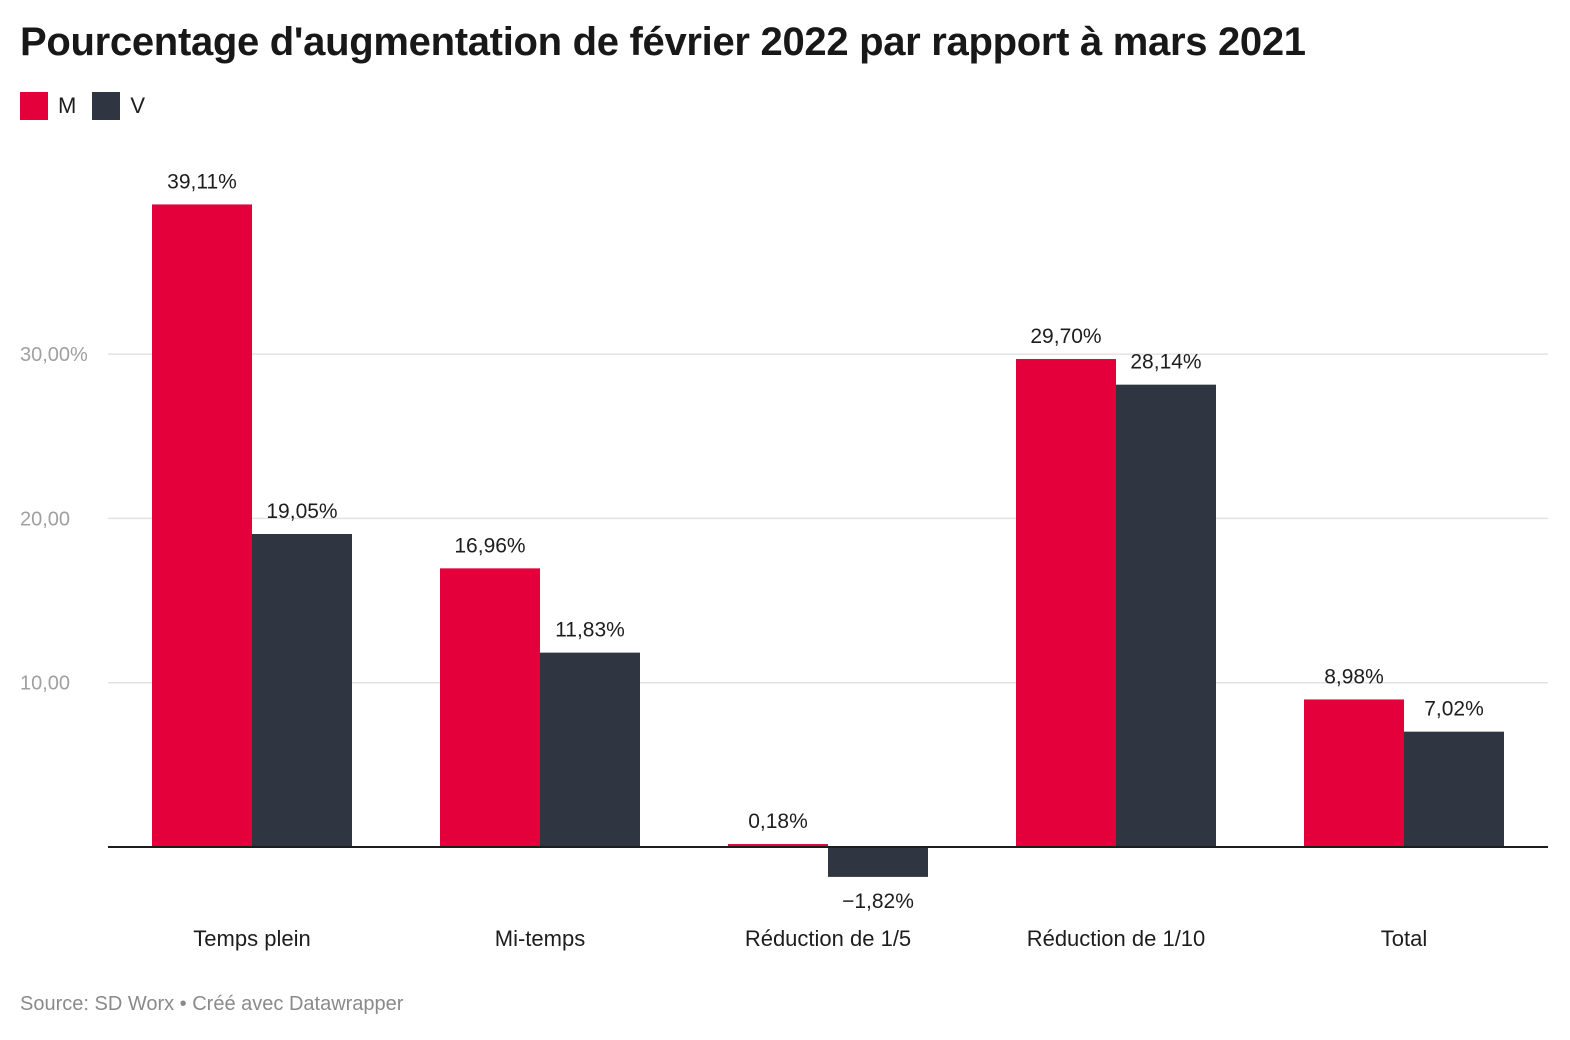 This screenshot has height=1040, width=1570. What do you see at coordinates (590, 630) in the screenshot?
I see `data-label: 11,83%` at bounding box center [590, 630].